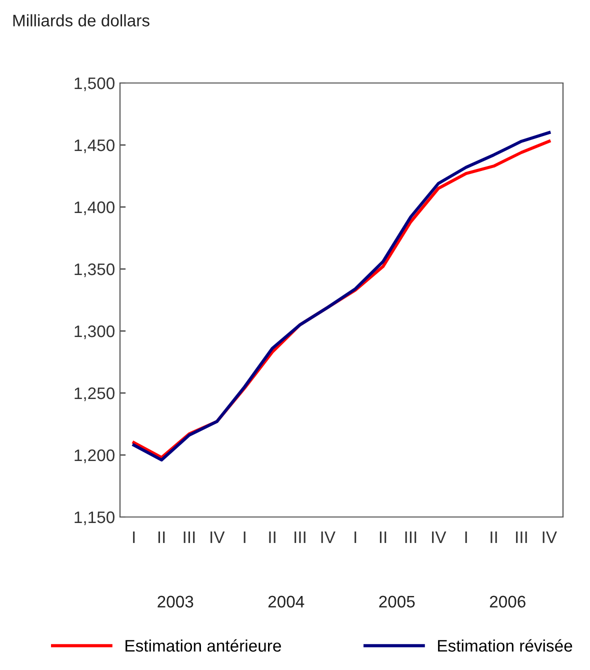  I want to click on legend-label: Estimation antérieure, so click(203, 645).